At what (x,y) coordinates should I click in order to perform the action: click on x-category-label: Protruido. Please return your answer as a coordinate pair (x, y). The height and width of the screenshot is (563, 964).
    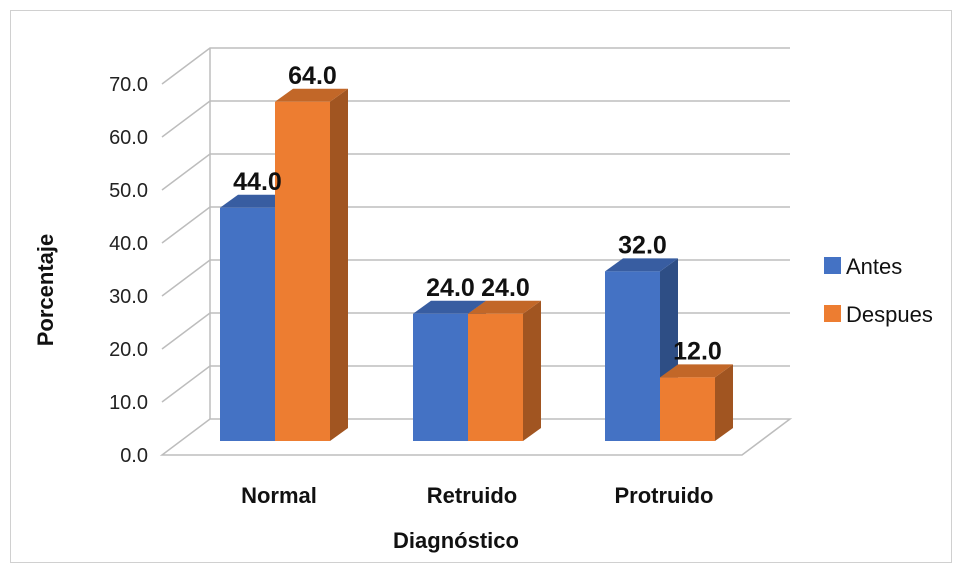
    Looking at the image, I should click on (664, 495).